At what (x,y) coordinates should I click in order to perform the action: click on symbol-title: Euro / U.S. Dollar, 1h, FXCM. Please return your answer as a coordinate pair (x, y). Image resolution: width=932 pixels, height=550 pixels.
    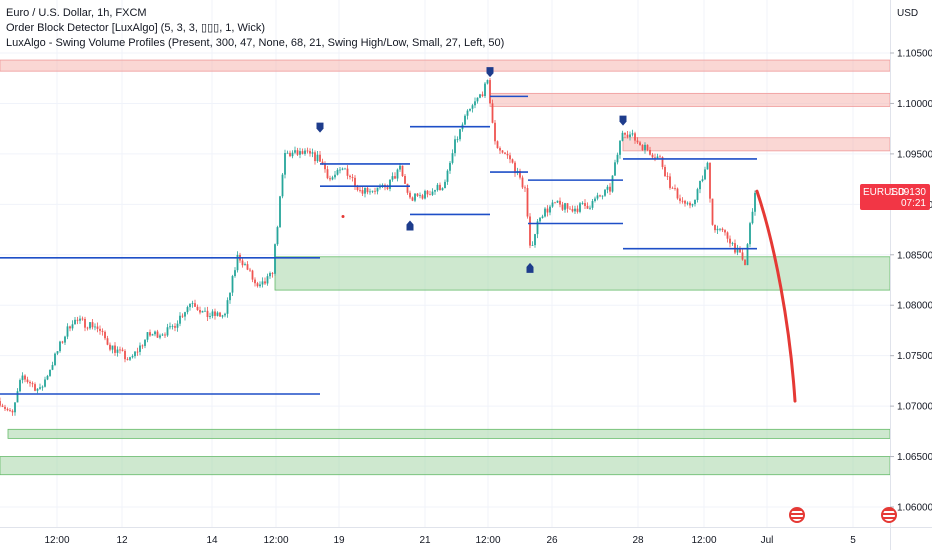
    Looking at the image, I should click on (76, 13).